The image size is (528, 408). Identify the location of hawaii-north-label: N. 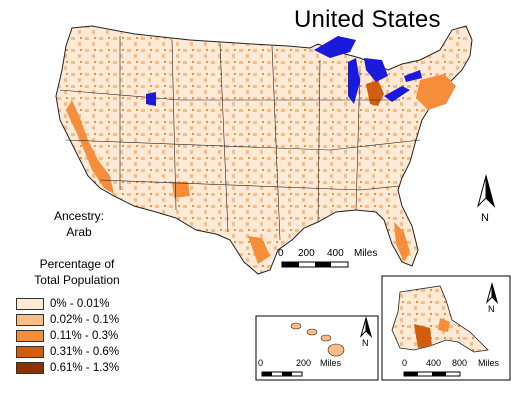
(365, 343).